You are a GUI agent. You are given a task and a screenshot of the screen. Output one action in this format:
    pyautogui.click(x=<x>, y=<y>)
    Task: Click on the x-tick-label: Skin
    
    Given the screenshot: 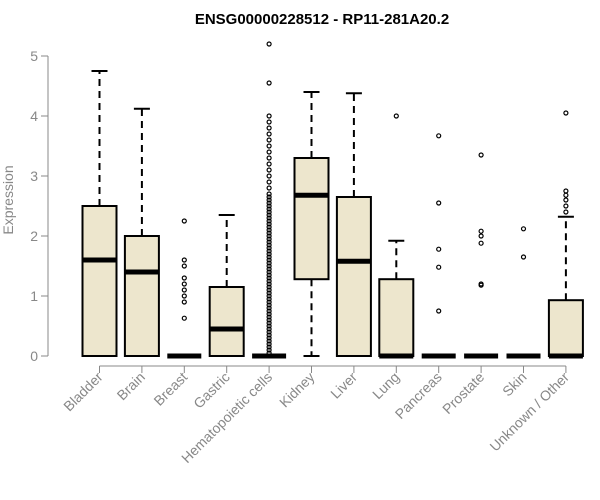 What is the action you would take?
    pyautogui.click(x=514, y=384)
    